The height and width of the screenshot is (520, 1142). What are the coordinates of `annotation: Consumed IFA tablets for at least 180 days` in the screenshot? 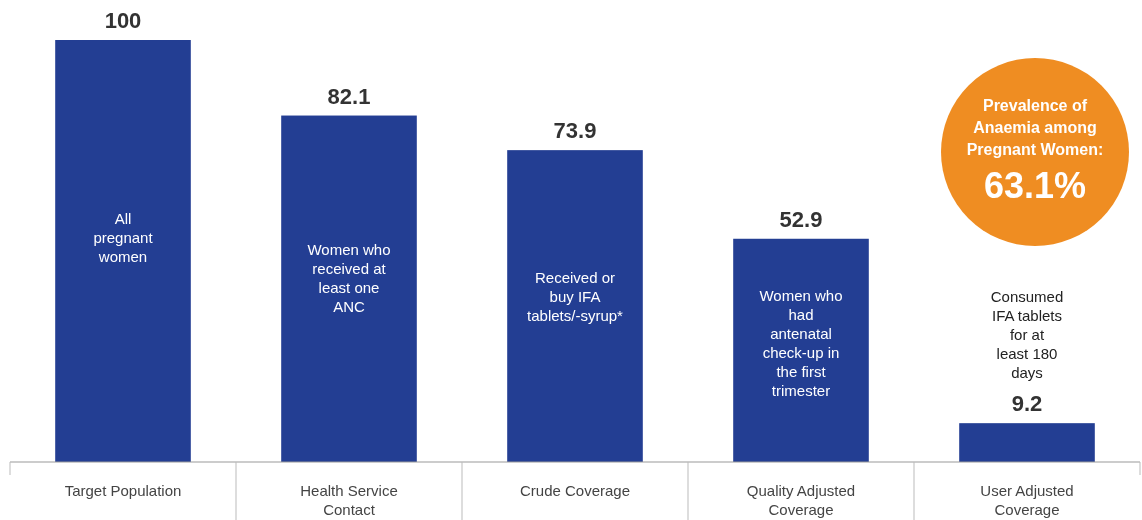 It's located at (1027, 335).